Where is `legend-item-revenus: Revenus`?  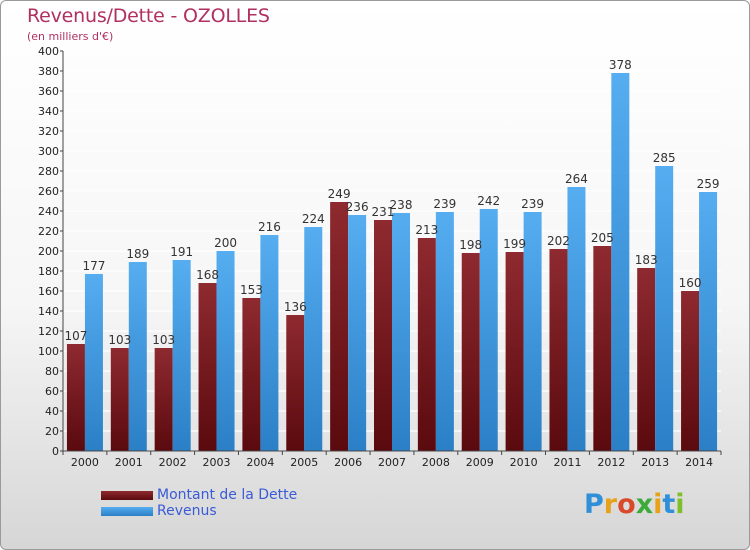 legend-item-revenus: Revenus is located at coordinates (199, 511).